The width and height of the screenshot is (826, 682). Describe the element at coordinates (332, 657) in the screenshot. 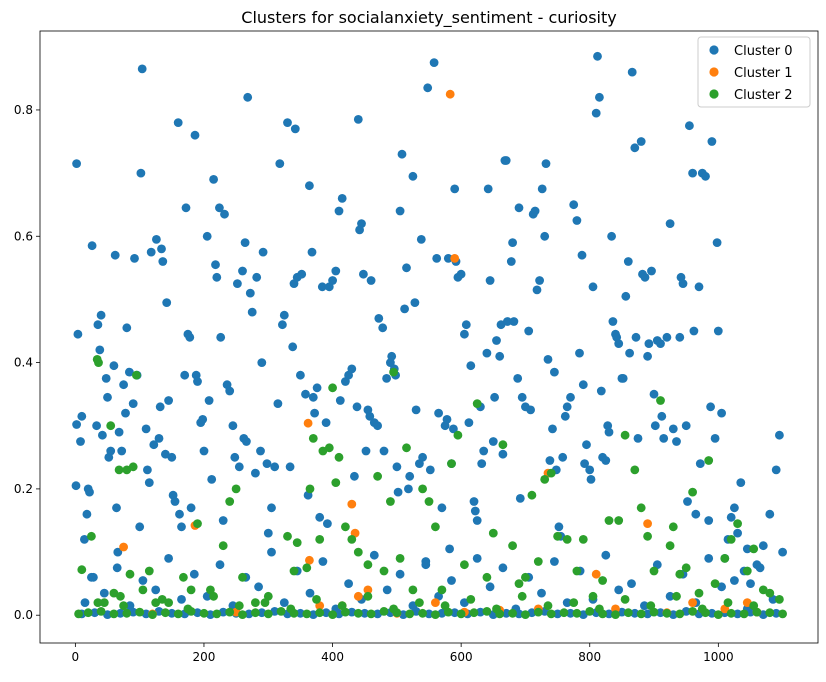

I see `x-tick-label: 400` at that location.